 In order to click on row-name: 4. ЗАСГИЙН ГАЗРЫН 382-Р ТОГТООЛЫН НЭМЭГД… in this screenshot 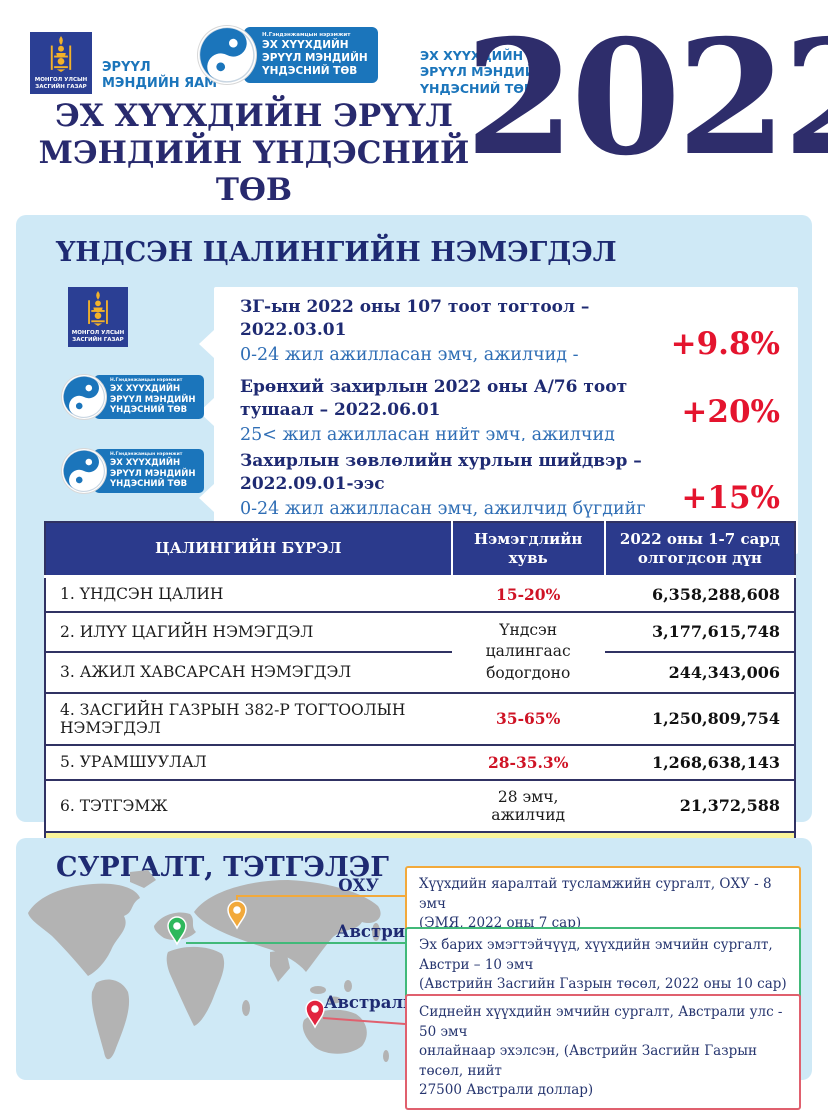, I will do `click(248, 719)`.